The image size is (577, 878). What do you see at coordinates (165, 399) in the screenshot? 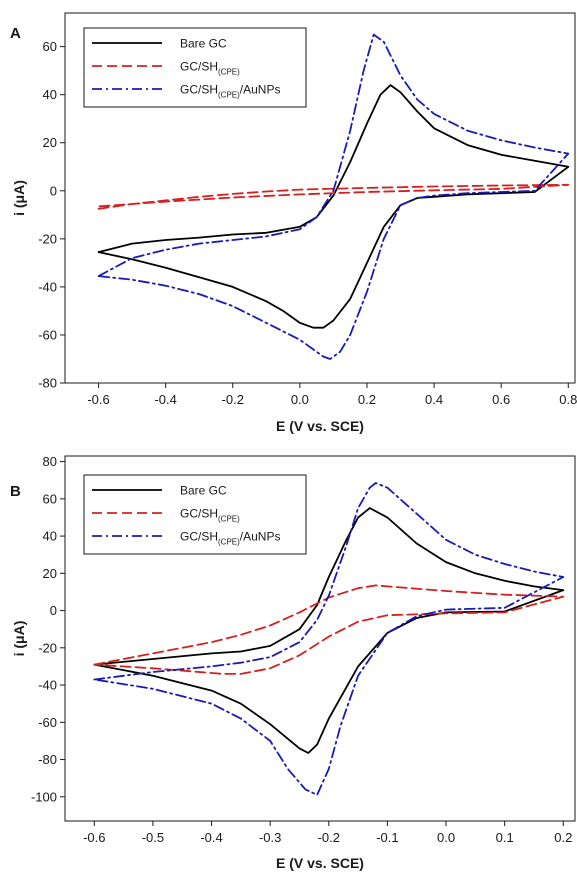
I see `x-tick-label-a: -0.4` at bounding box center [165, 399].